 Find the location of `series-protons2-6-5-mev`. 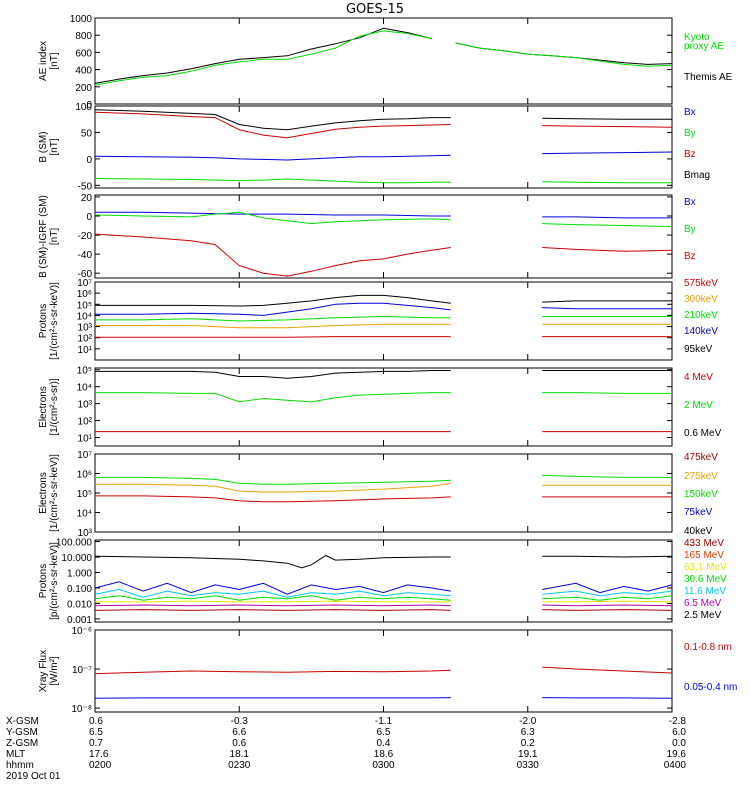

series-protons2-6-5-mev is located at coordinates (607, 610).